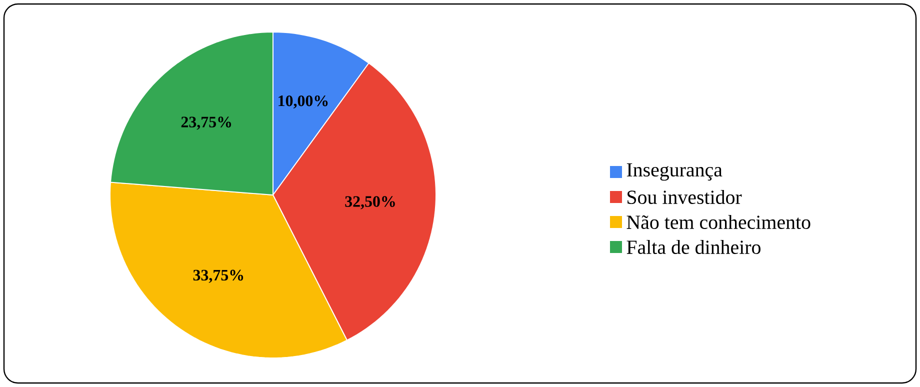  What do you see at coordinates (685, 197) in the screenshot?
I see `legend-label: Sou investidor` at bounding box center [685, 197].